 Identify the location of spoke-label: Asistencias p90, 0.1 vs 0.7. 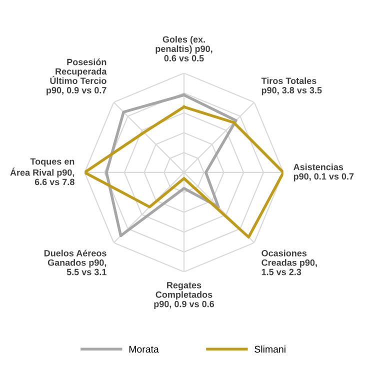
(324, 173).